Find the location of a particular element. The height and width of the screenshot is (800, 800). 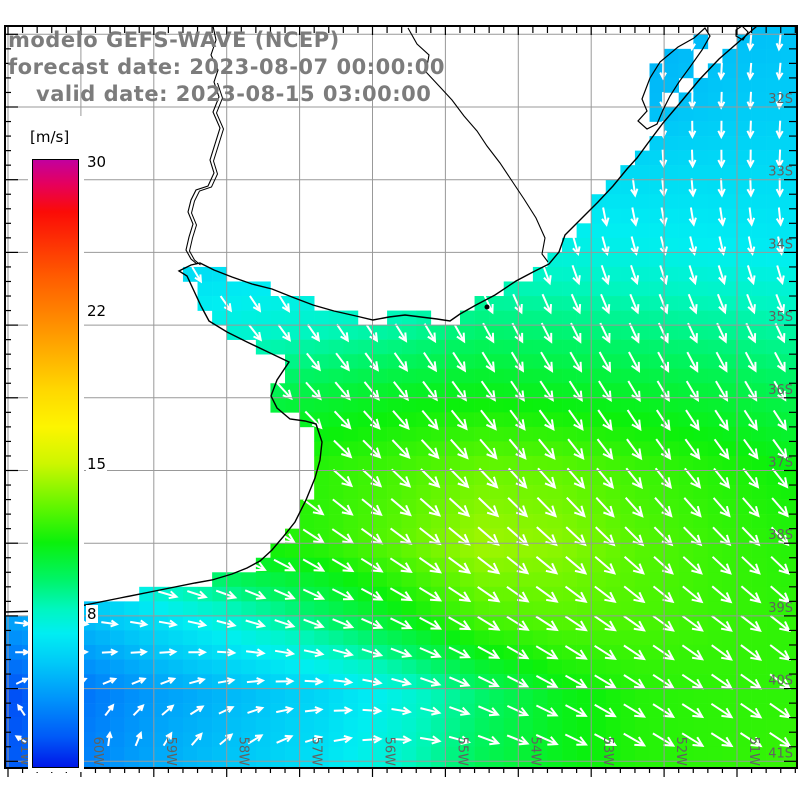

colorbar-gradient is located at coordinates (55, 463).